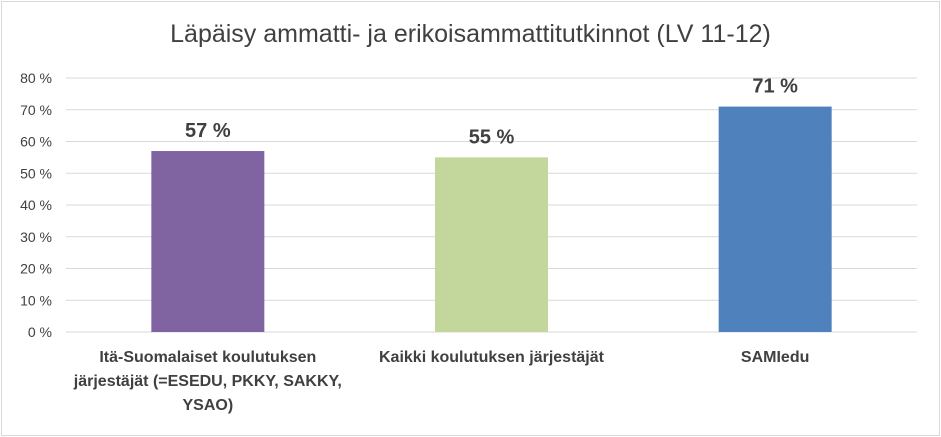 The height and width of the screenshot is (437, 941). I want to click on category-label: Kaikki koulutuksen järjestäjät, so click(491, 357).